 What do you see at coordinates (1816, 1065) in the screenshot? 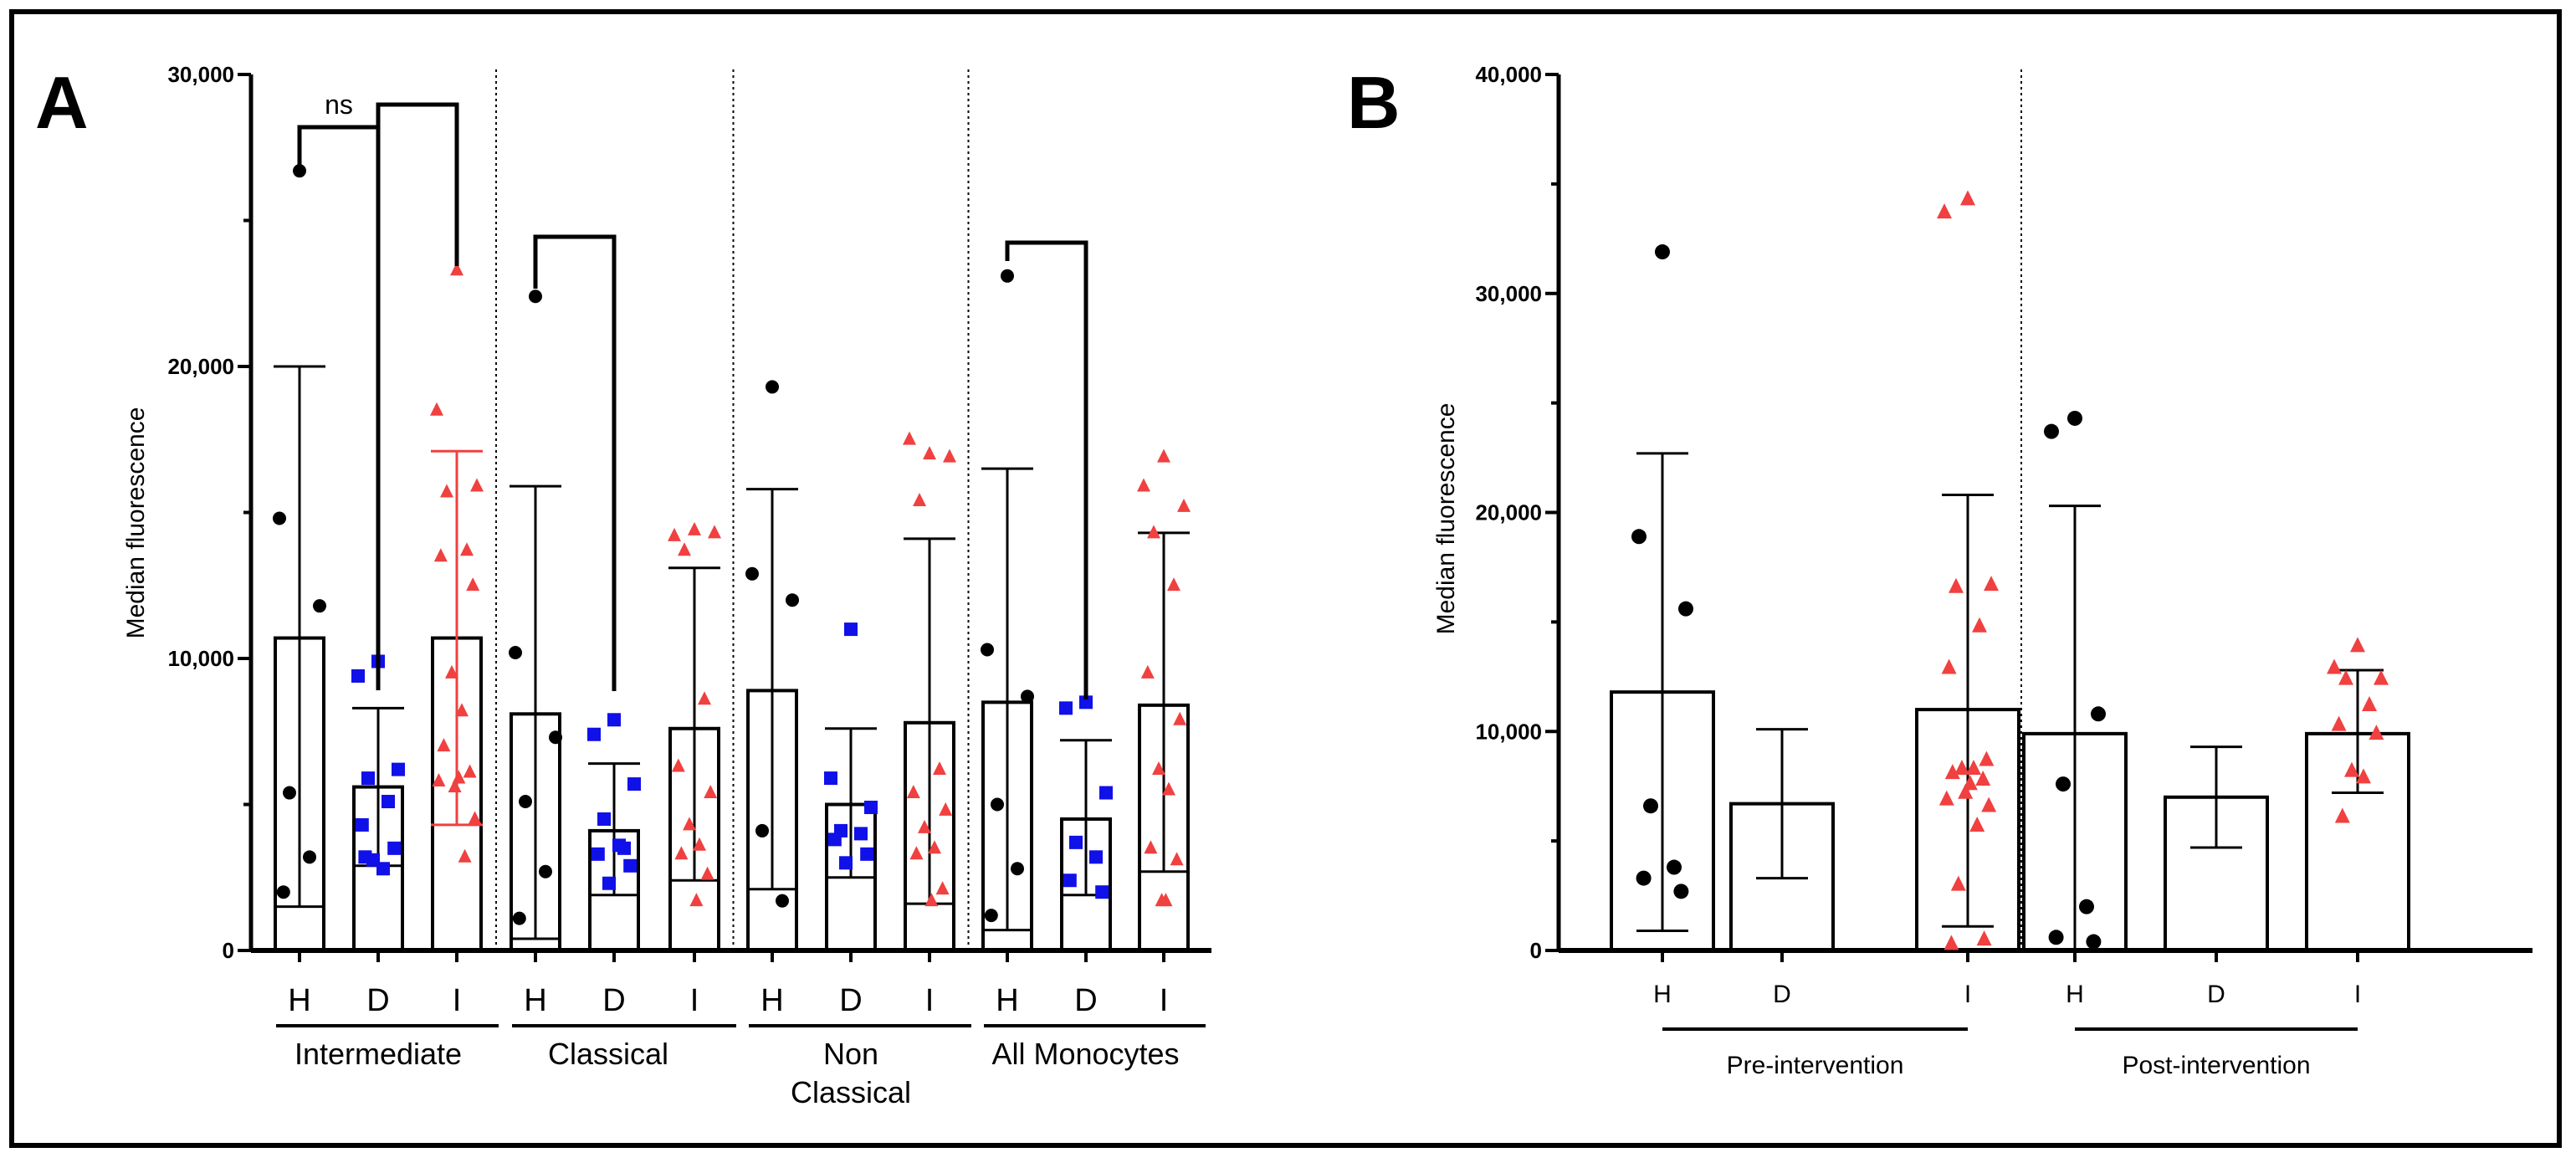
I see `group-label: Pre-intervention` at bounding box center [1816, 1065].